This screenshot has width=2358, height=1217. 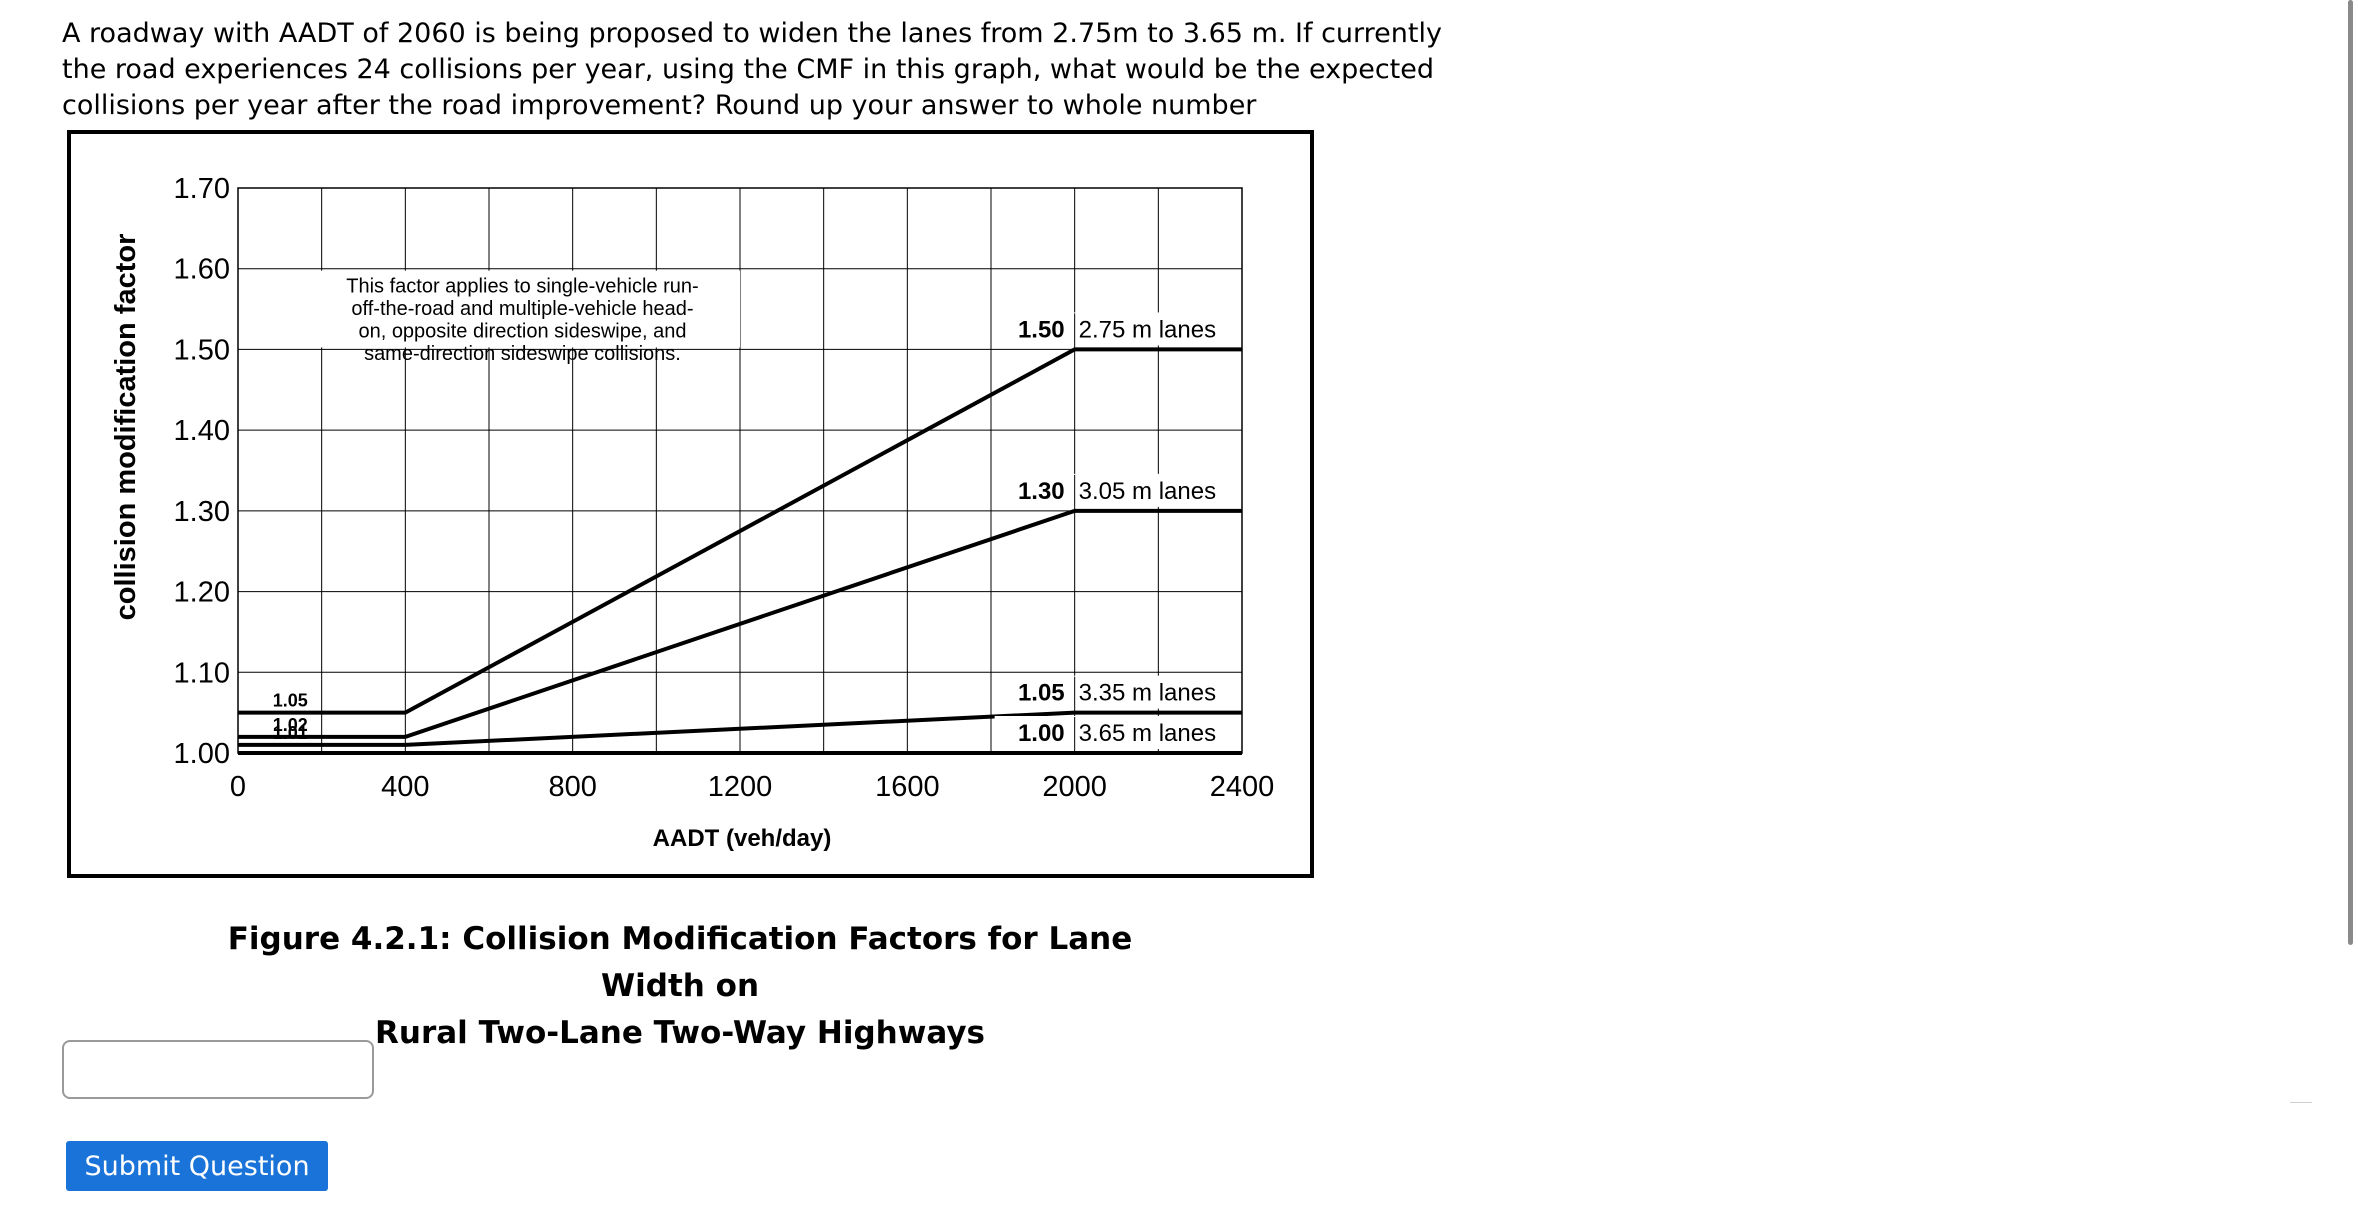 What do you see at coordinates (218, 1069) in the screenshot?
I see `answer-input` at bounding box center [218, 1069].